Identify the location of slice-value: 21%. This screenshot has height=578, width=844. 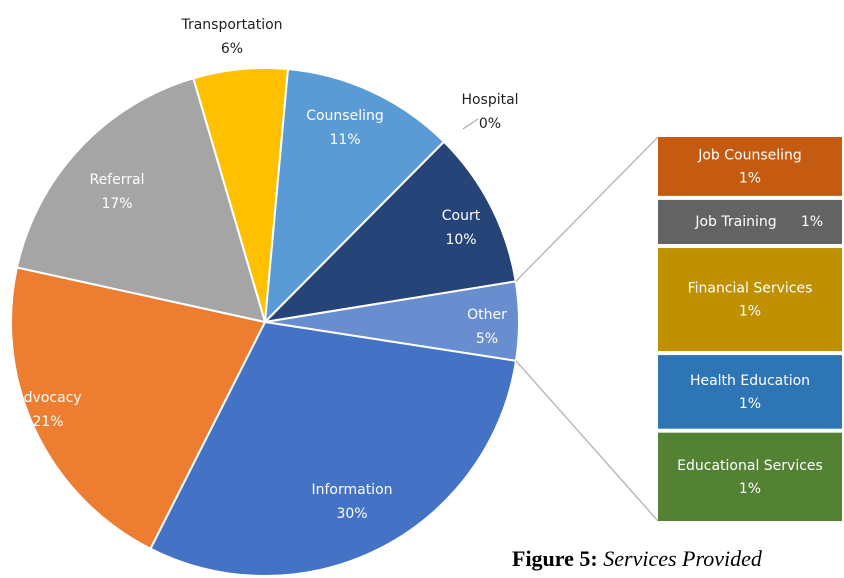
(47, 422).